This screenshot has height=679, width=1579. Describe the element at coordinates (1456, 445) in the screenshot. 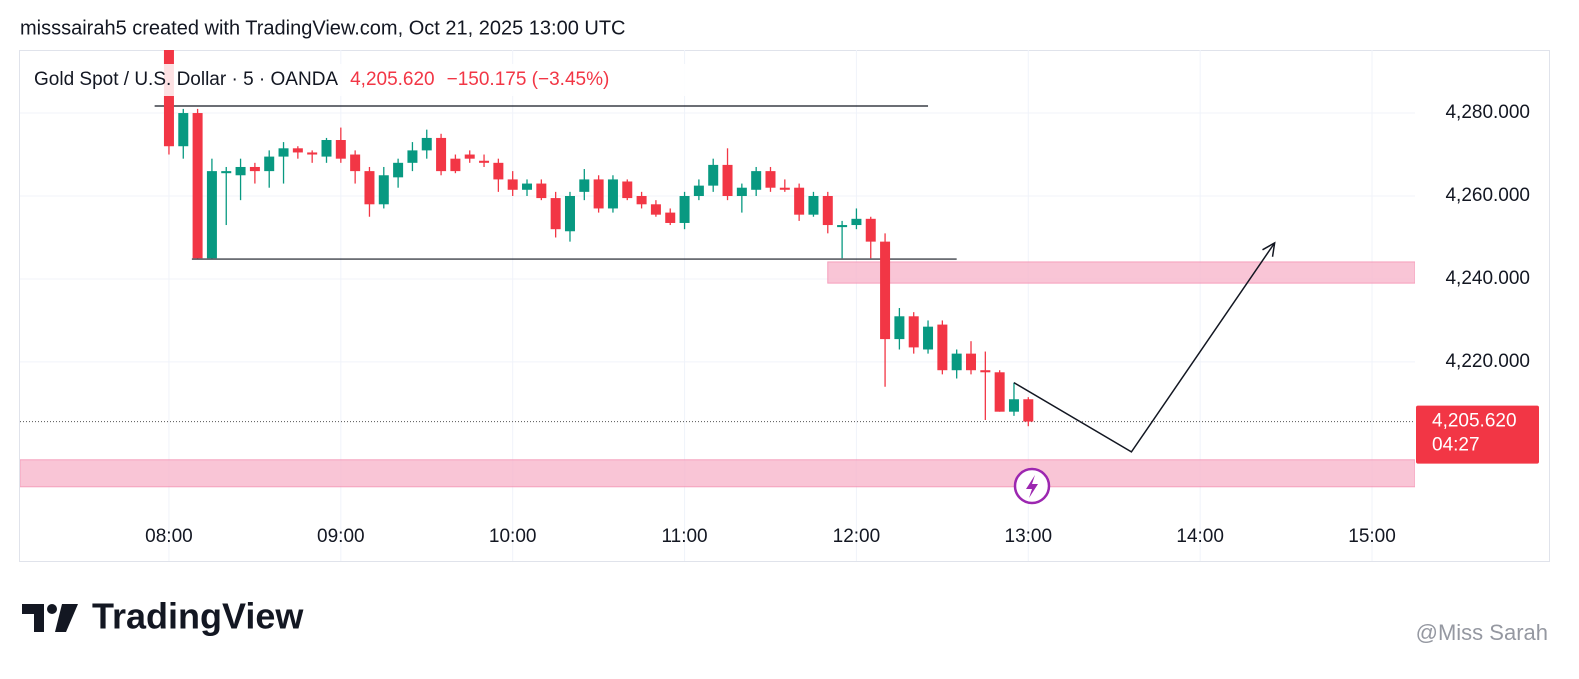

I see `countdown: 04:27` at that location.